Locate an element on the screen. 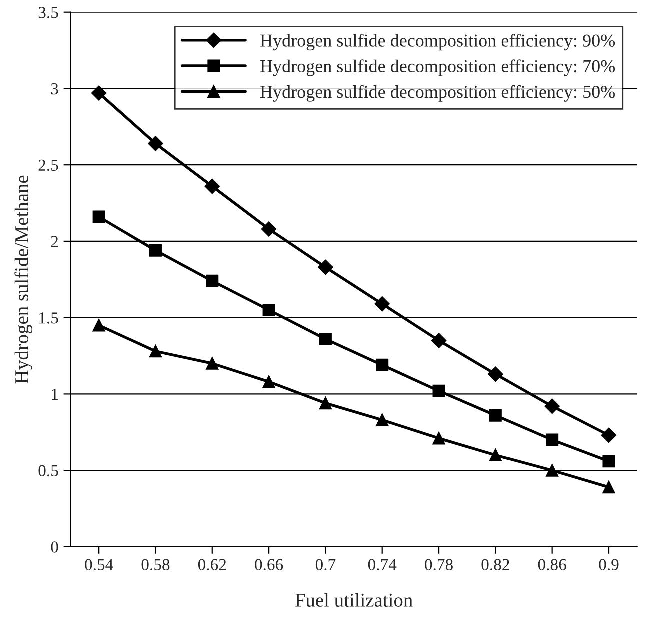  x-tick-label: 0.82 is located at coordinates (496, 565).